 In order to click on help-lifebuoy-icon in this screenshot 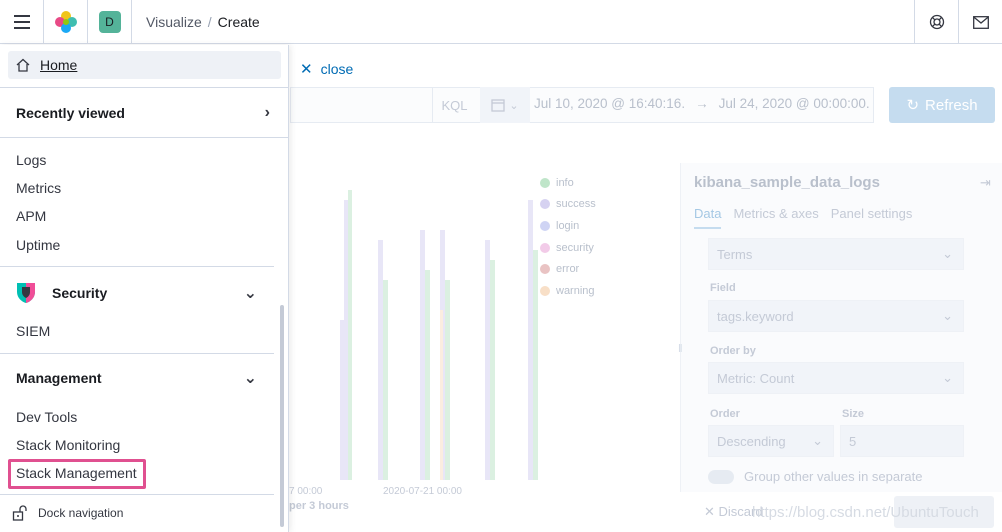, I will do `click(936, 22)`.